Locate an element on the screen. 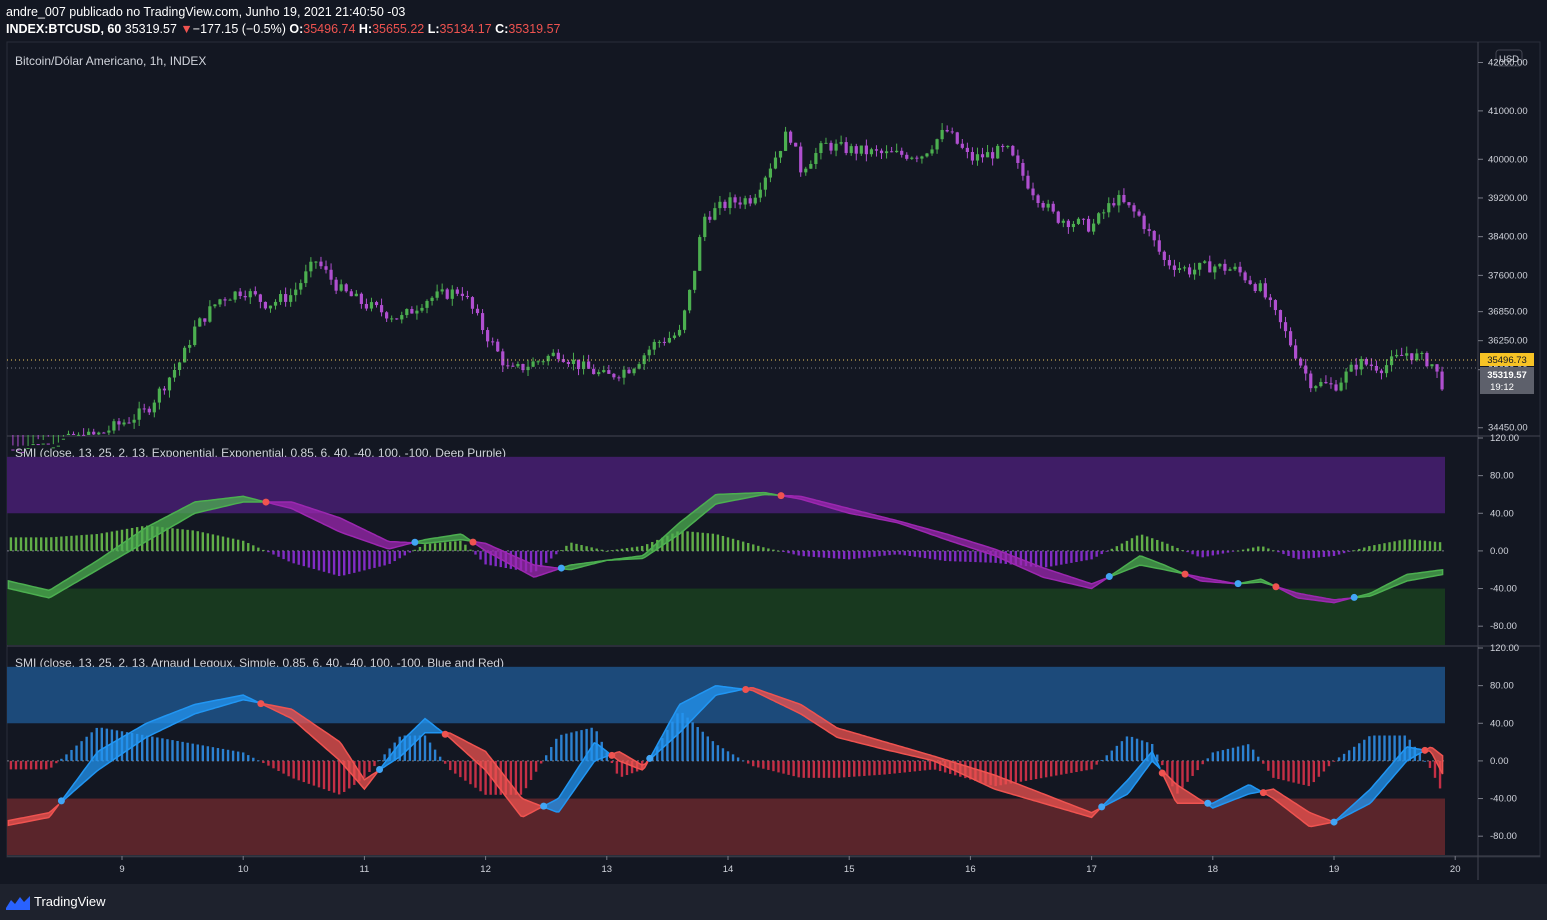 The height and width of the screenshot is (920, 1547). currency-badge is located at coordinates (1509, 58).